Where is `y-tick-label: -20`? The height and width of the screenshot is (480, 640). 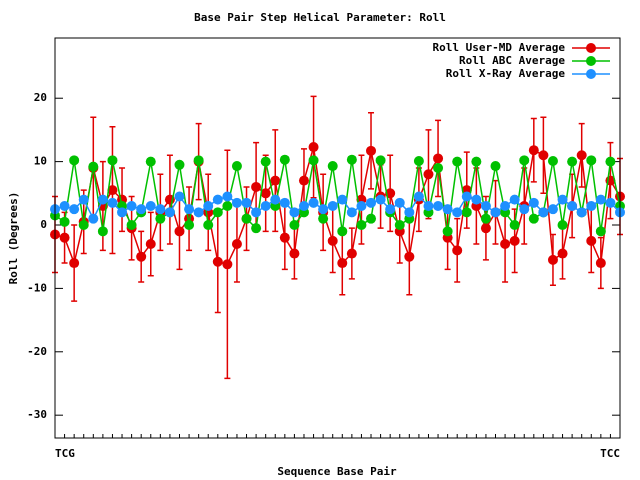 y-tick-label: -20 is located at coordinates (37, 351).